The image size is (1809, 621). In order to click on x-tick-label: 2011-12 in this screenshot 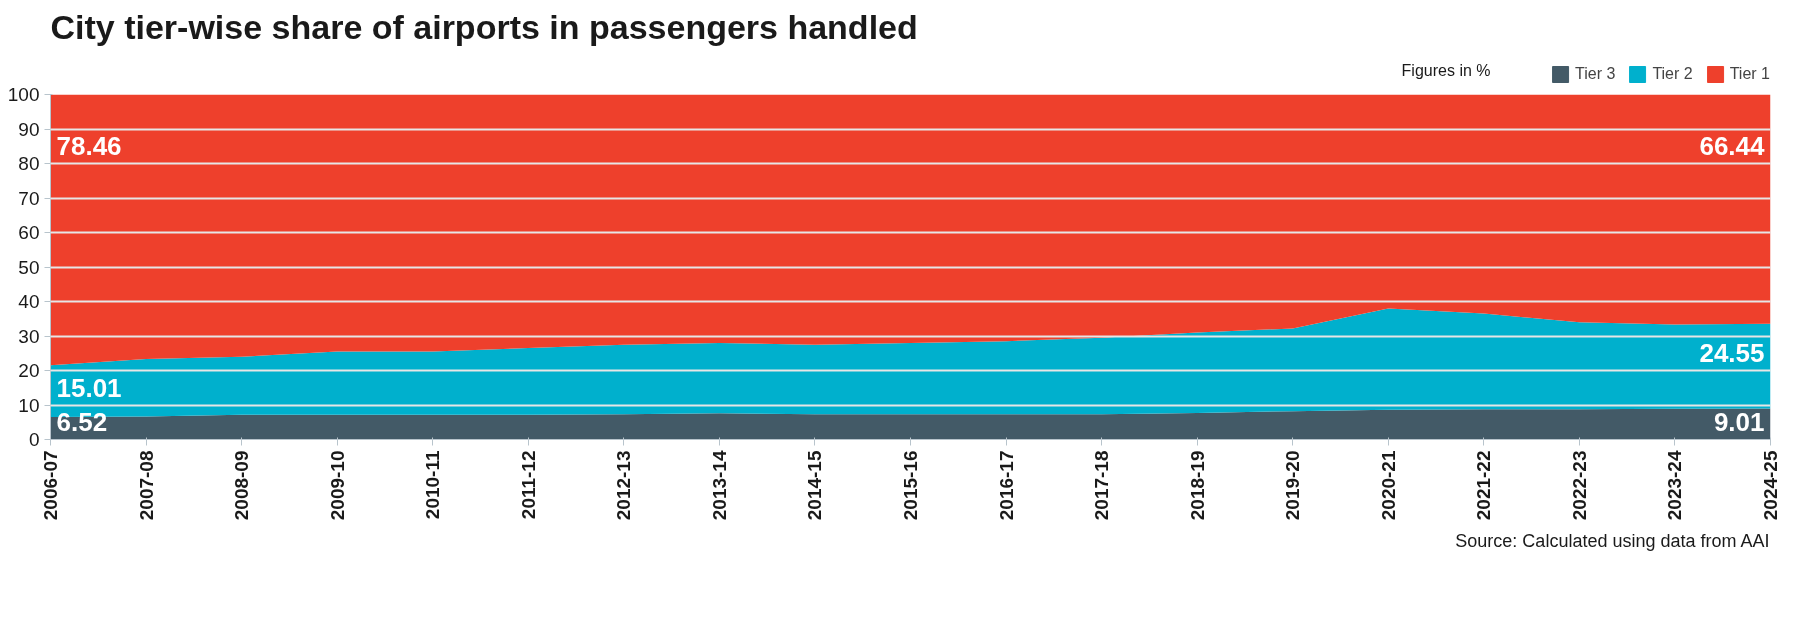, I will do `click(528, 485)`.